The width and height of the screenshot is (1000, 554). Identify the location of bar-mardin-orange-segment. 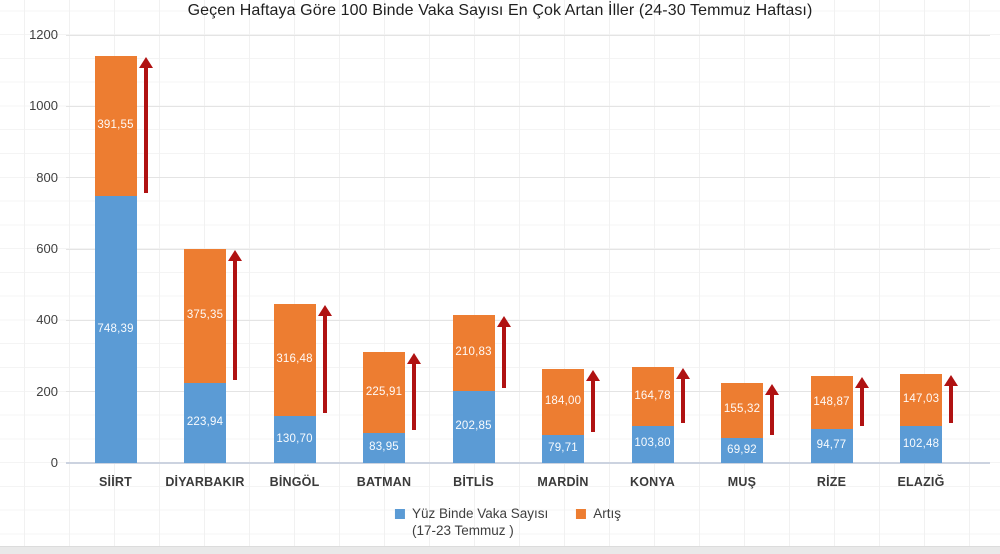
(563, 401).